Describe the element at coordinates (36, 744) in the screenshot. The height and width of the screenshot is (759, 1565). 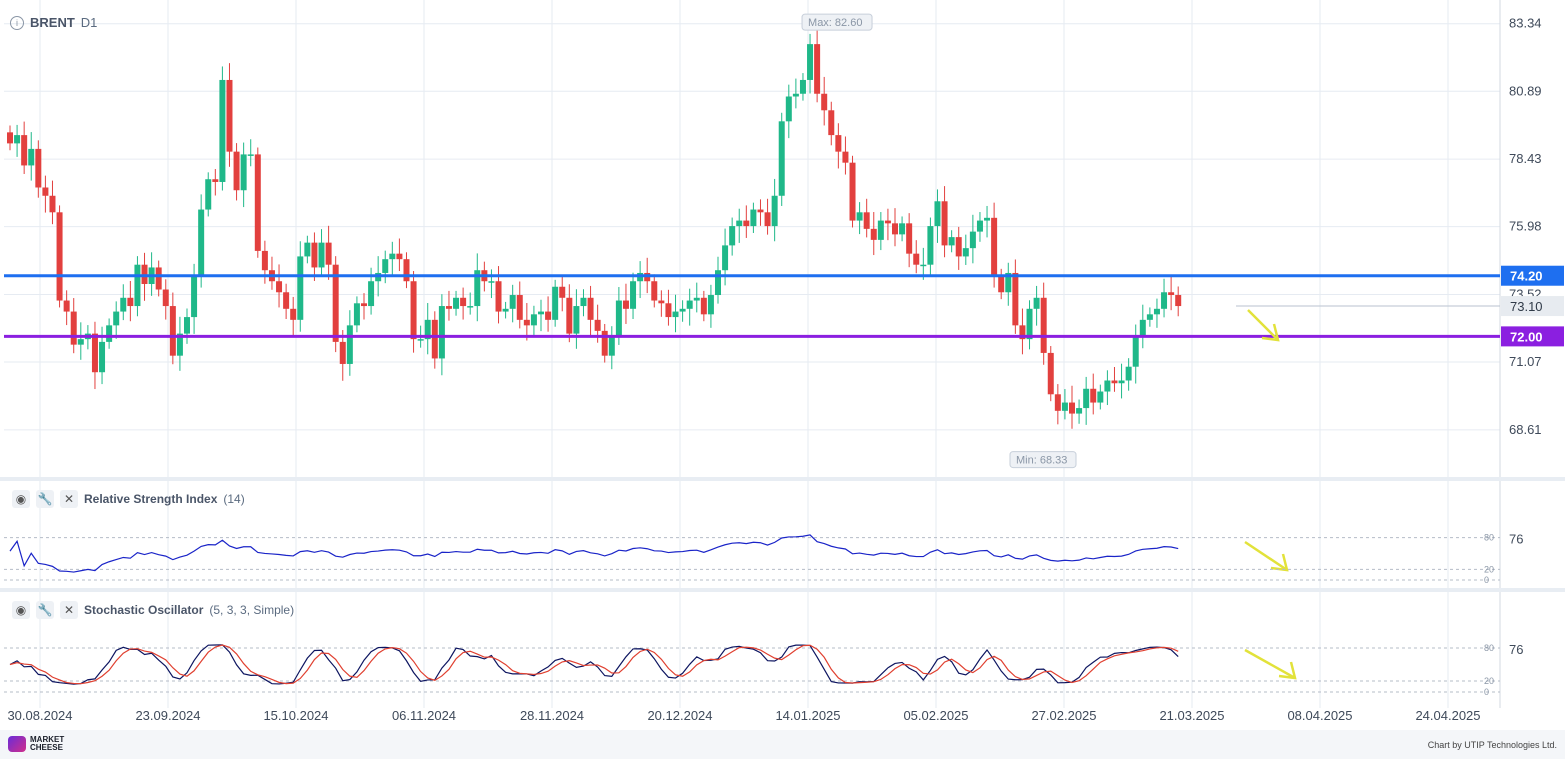
I see `brand-logo: MARKET CHEESE` at that location.